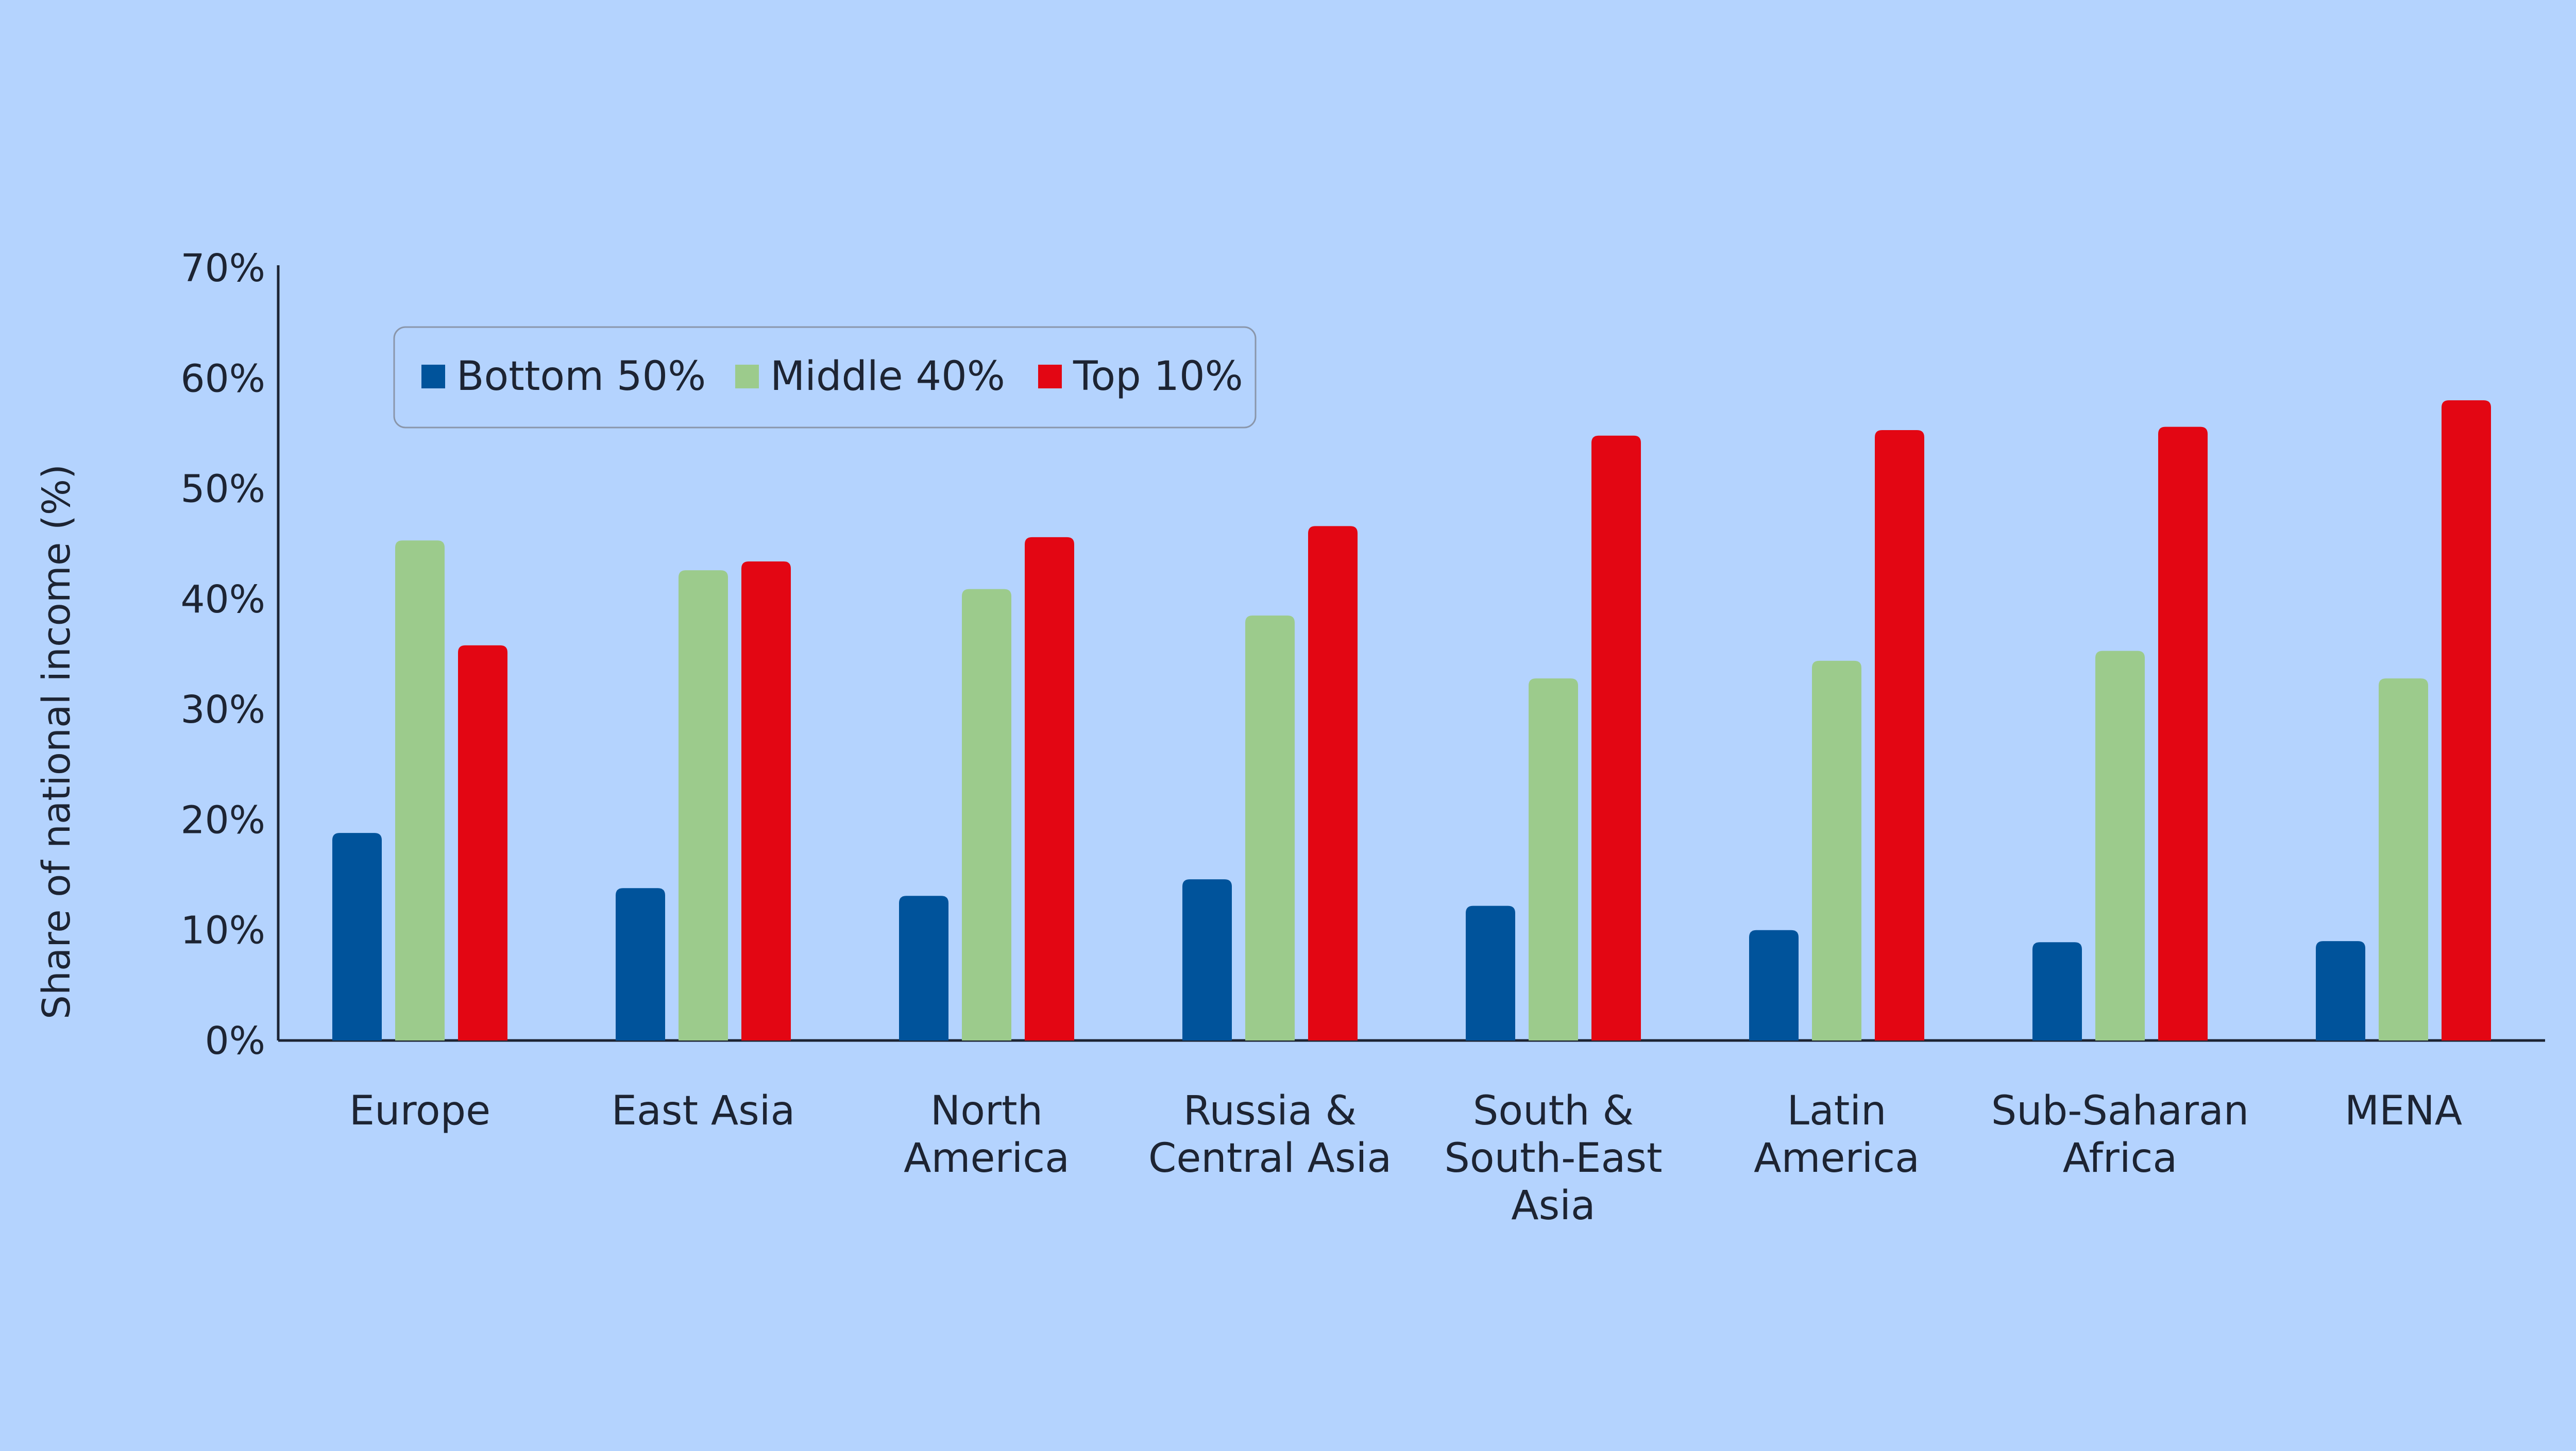 The image size is (2576, 1451). I want to click on x-tick-label: MENA, so click(2403, 1111).